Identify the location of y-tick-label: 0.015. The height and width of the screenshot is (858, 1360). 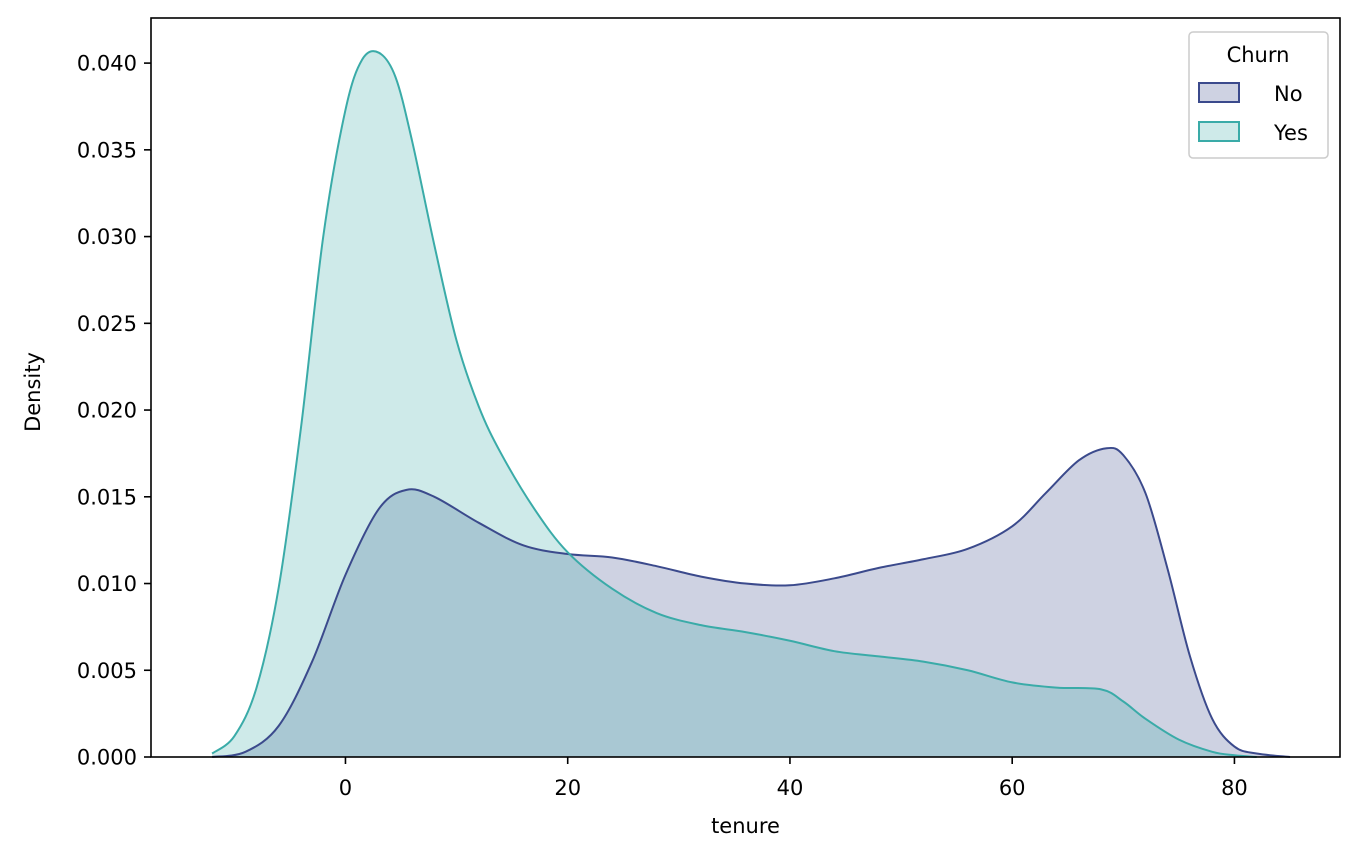
(107, 497).